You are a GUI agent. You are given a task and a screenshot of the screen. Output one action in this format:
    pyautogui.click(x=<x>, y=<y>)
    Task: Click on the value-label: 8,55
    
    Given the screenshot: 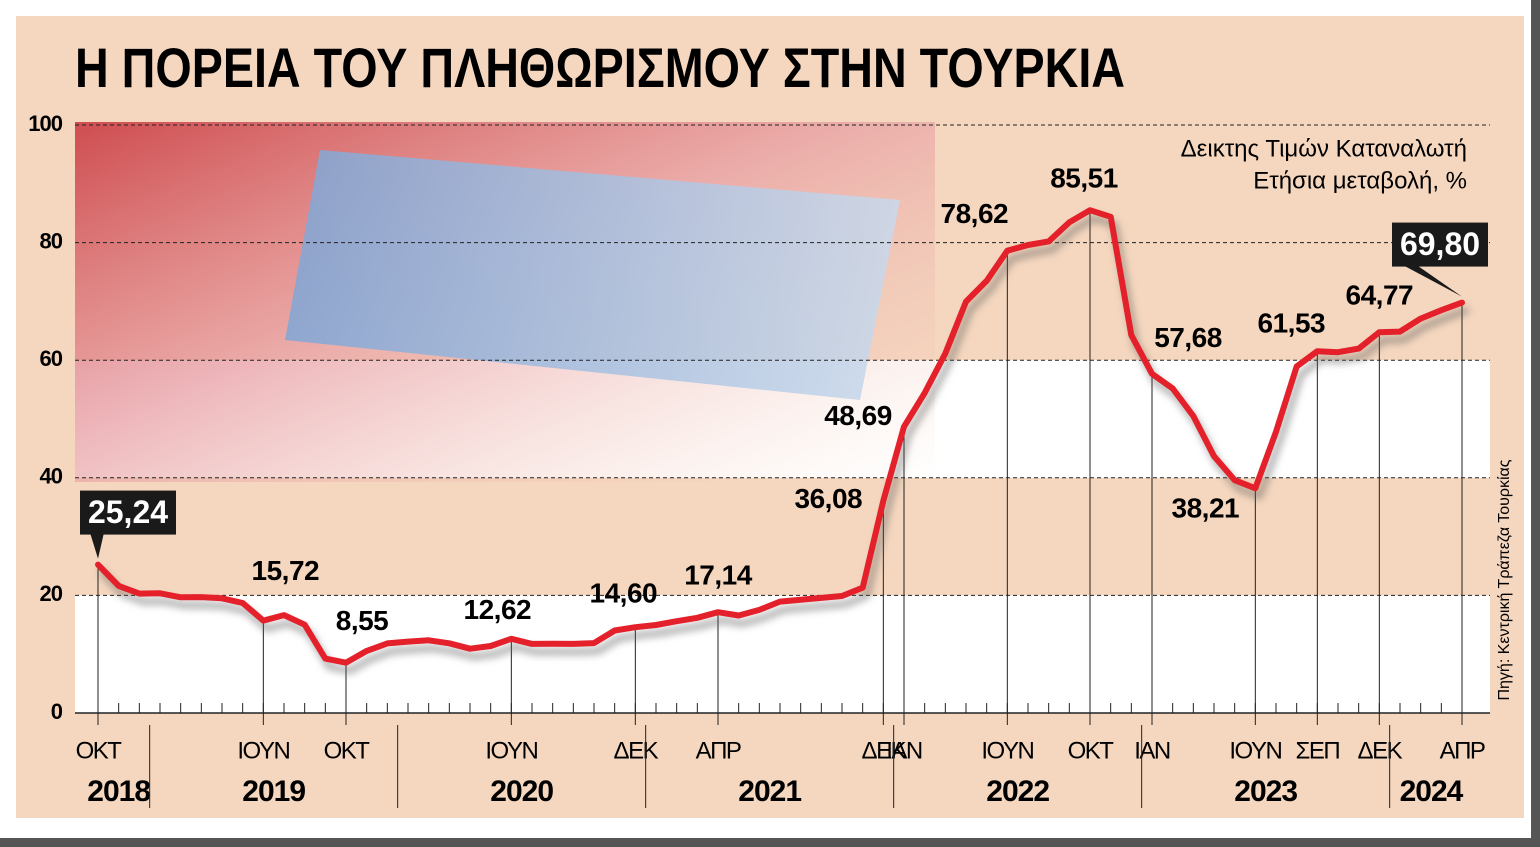 What is the action you would take?
    pyautogui.click(x=362, y=620)
    